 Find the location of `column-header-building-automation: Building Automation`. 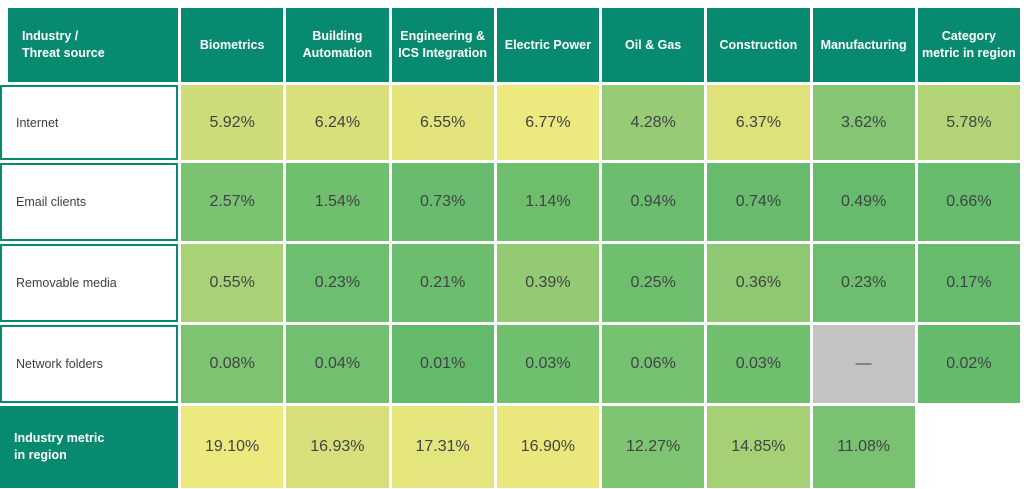

column-header-building-automation: Building Automation is located at coordinates (337, 45).